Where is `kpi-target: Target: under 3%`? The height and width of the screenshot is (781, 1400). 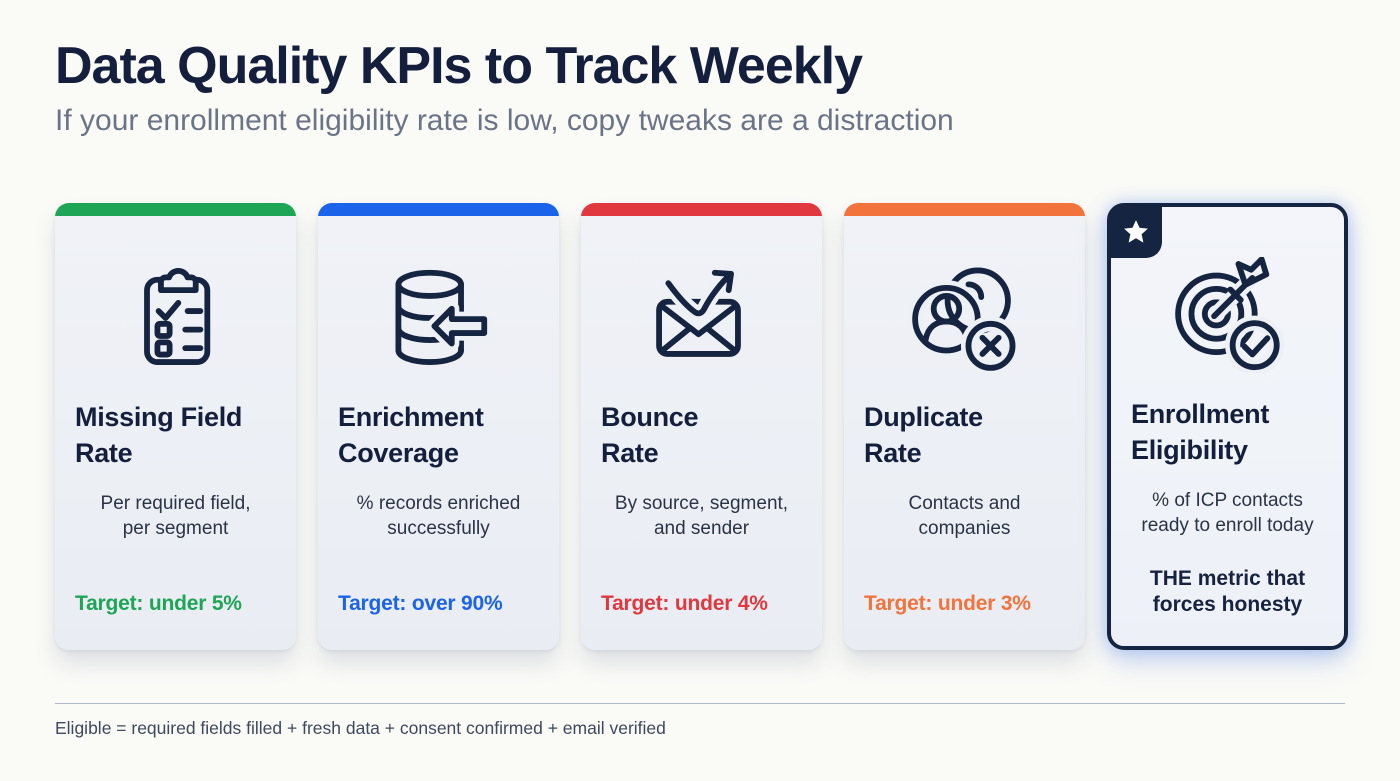
kpi-target: Target: under 3% is located at coordinates (947, 604).